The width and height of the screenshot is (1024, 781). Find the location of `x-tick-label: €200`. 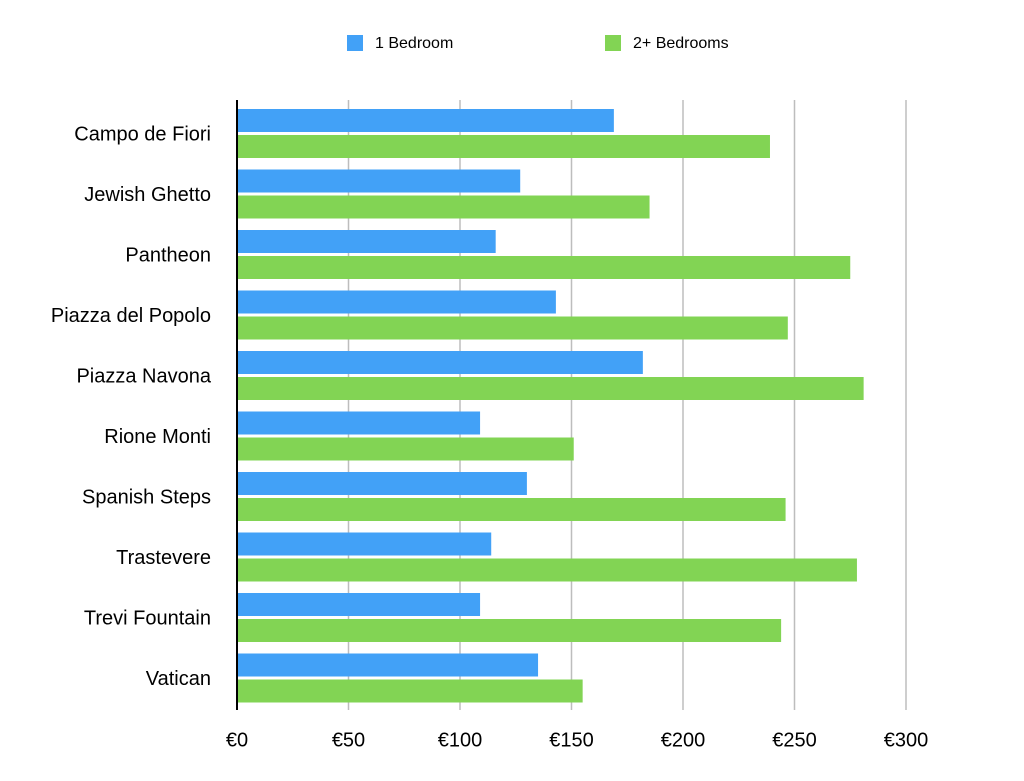

x-tick-label: €200 is located at coordinates (683, 740).